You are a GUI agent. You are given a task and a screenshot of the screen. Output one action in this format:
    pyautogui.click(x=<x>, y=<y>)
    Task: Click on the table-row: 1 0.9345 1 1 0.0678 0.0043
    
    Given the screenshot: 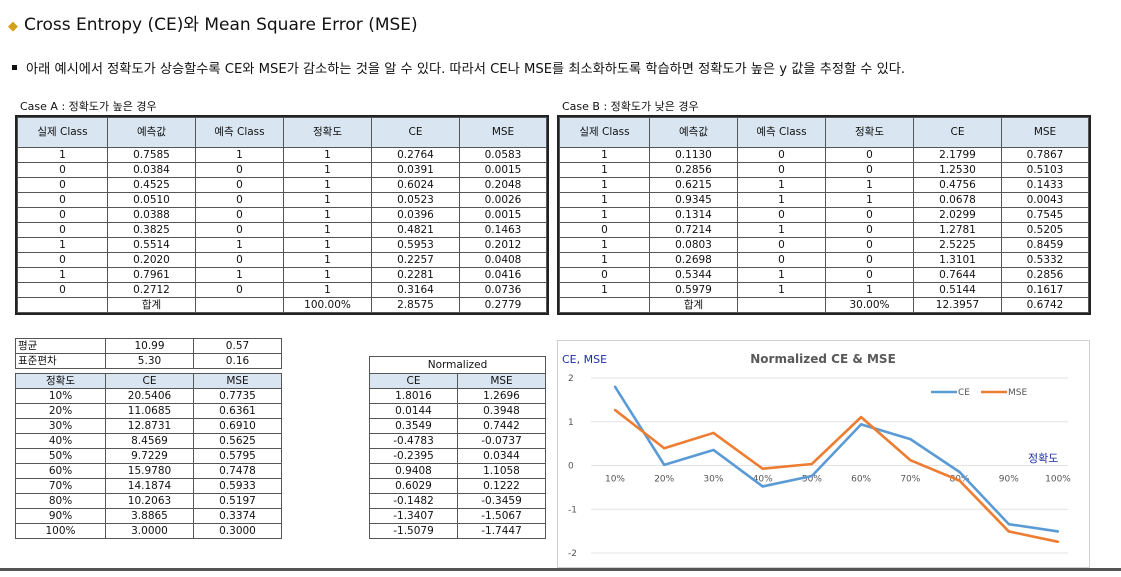 What is the action you would take?
    pyautogui.click(x=824, y=200)
    